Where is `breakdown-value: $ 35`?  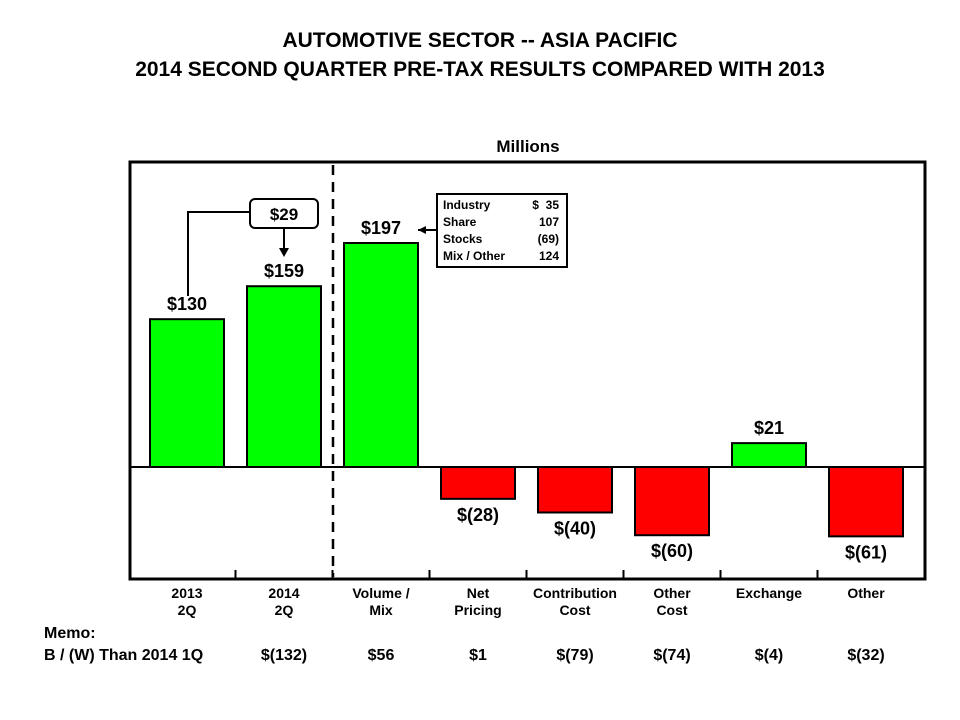
breakdown-value: $ 35 is located at coordinates (545, 205).